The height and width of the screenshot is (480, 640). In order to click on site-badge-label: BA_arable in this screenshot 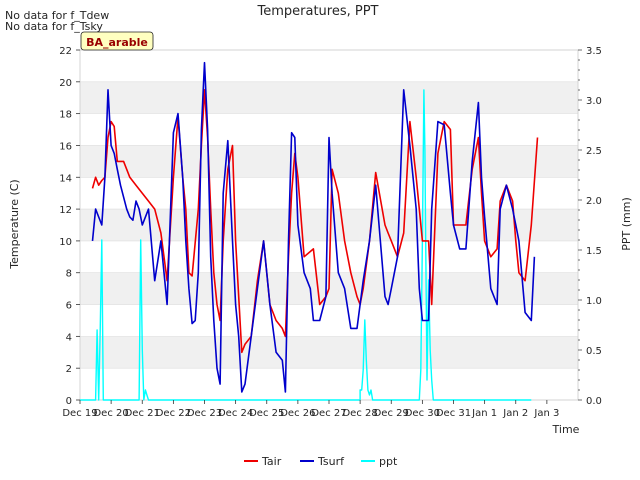, I will do `click(117, 42)`.